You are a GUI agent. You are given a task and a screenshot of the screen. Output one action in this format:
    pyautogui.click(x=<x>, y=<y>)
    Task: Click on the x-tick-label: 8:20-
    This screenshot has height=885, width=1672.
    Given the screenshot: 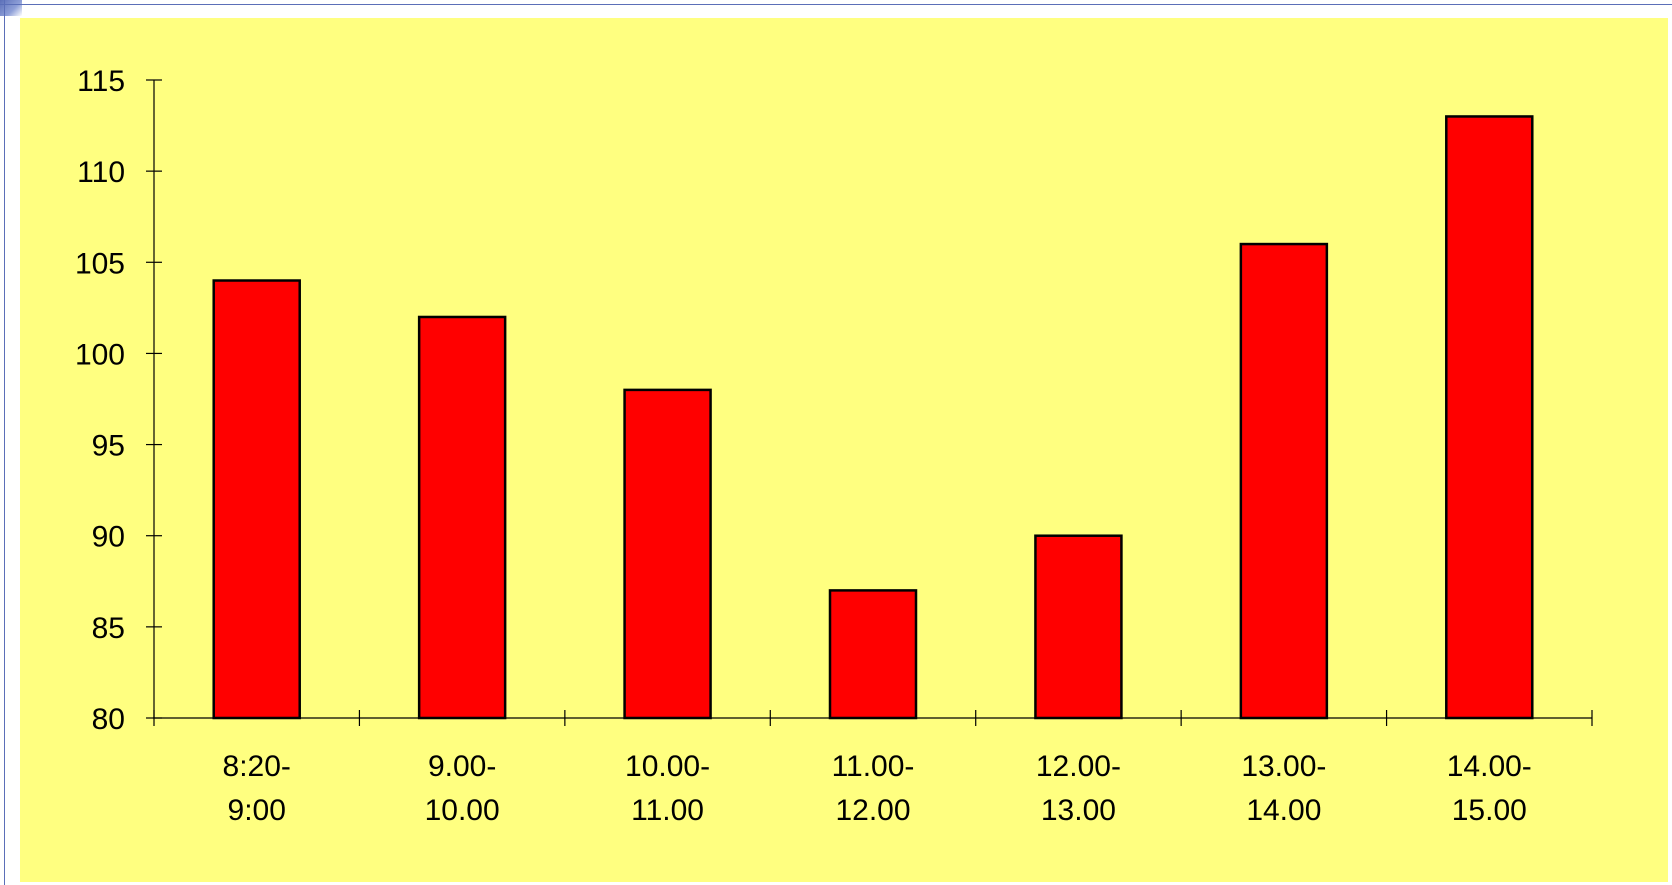 What is the action you would take?
    pyautogui.click(x=257, y=766)
    